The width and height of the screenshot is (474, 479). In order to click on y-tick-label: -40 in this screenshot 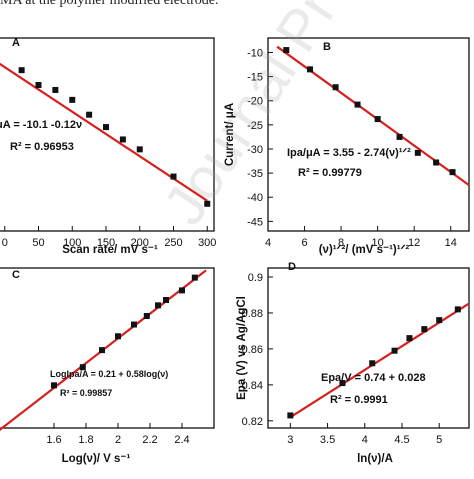, I will do `click(255, 198)`.